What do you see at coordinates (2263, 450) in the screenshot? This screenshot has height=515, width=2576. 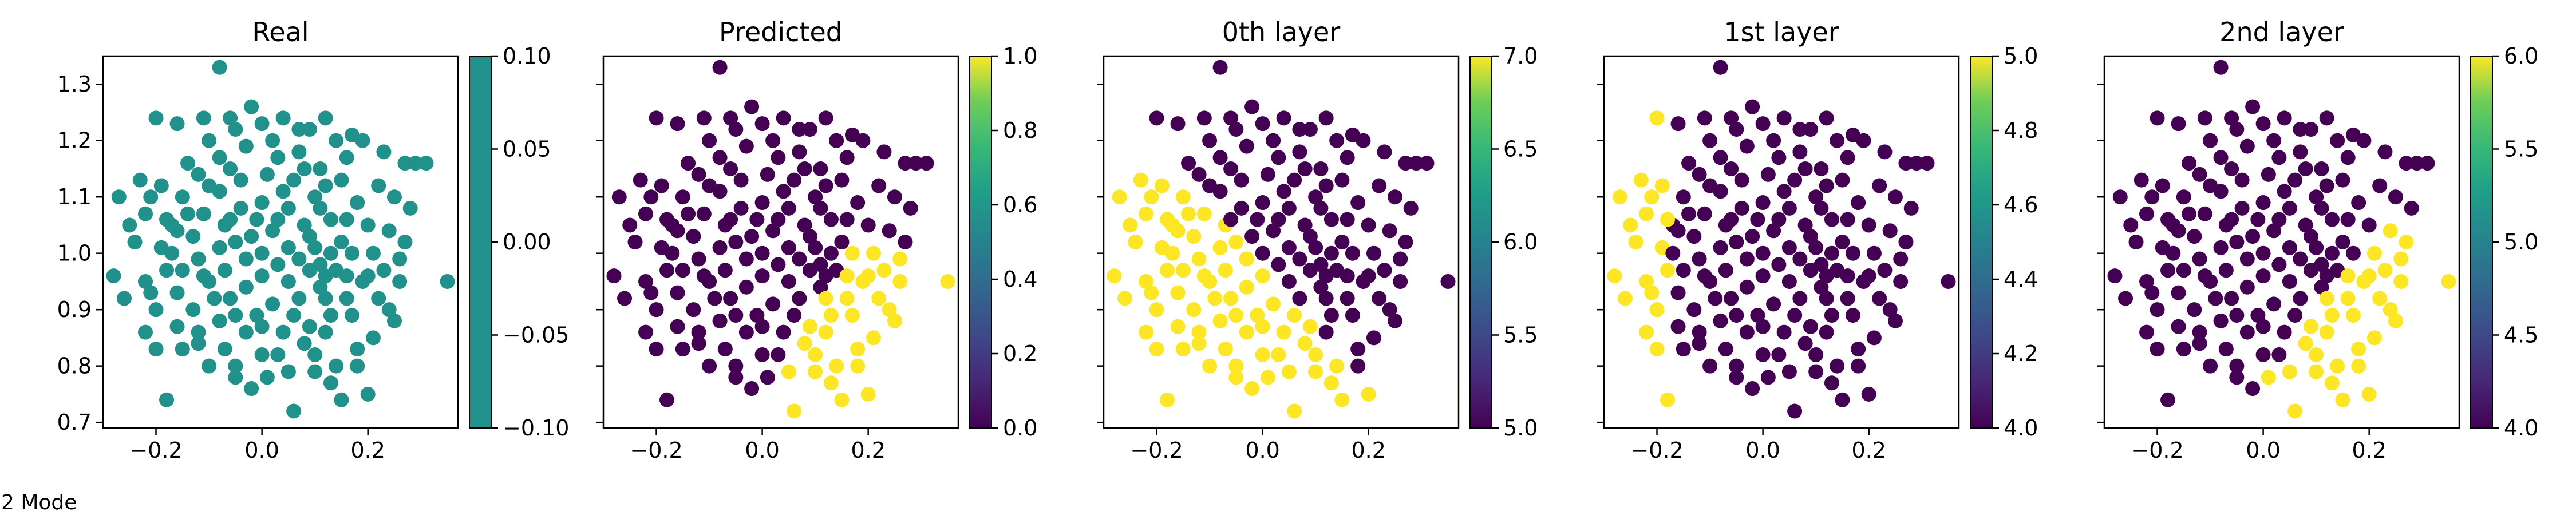 I see `x-tick-label: 0.0` at bounding box center [2263, 450].